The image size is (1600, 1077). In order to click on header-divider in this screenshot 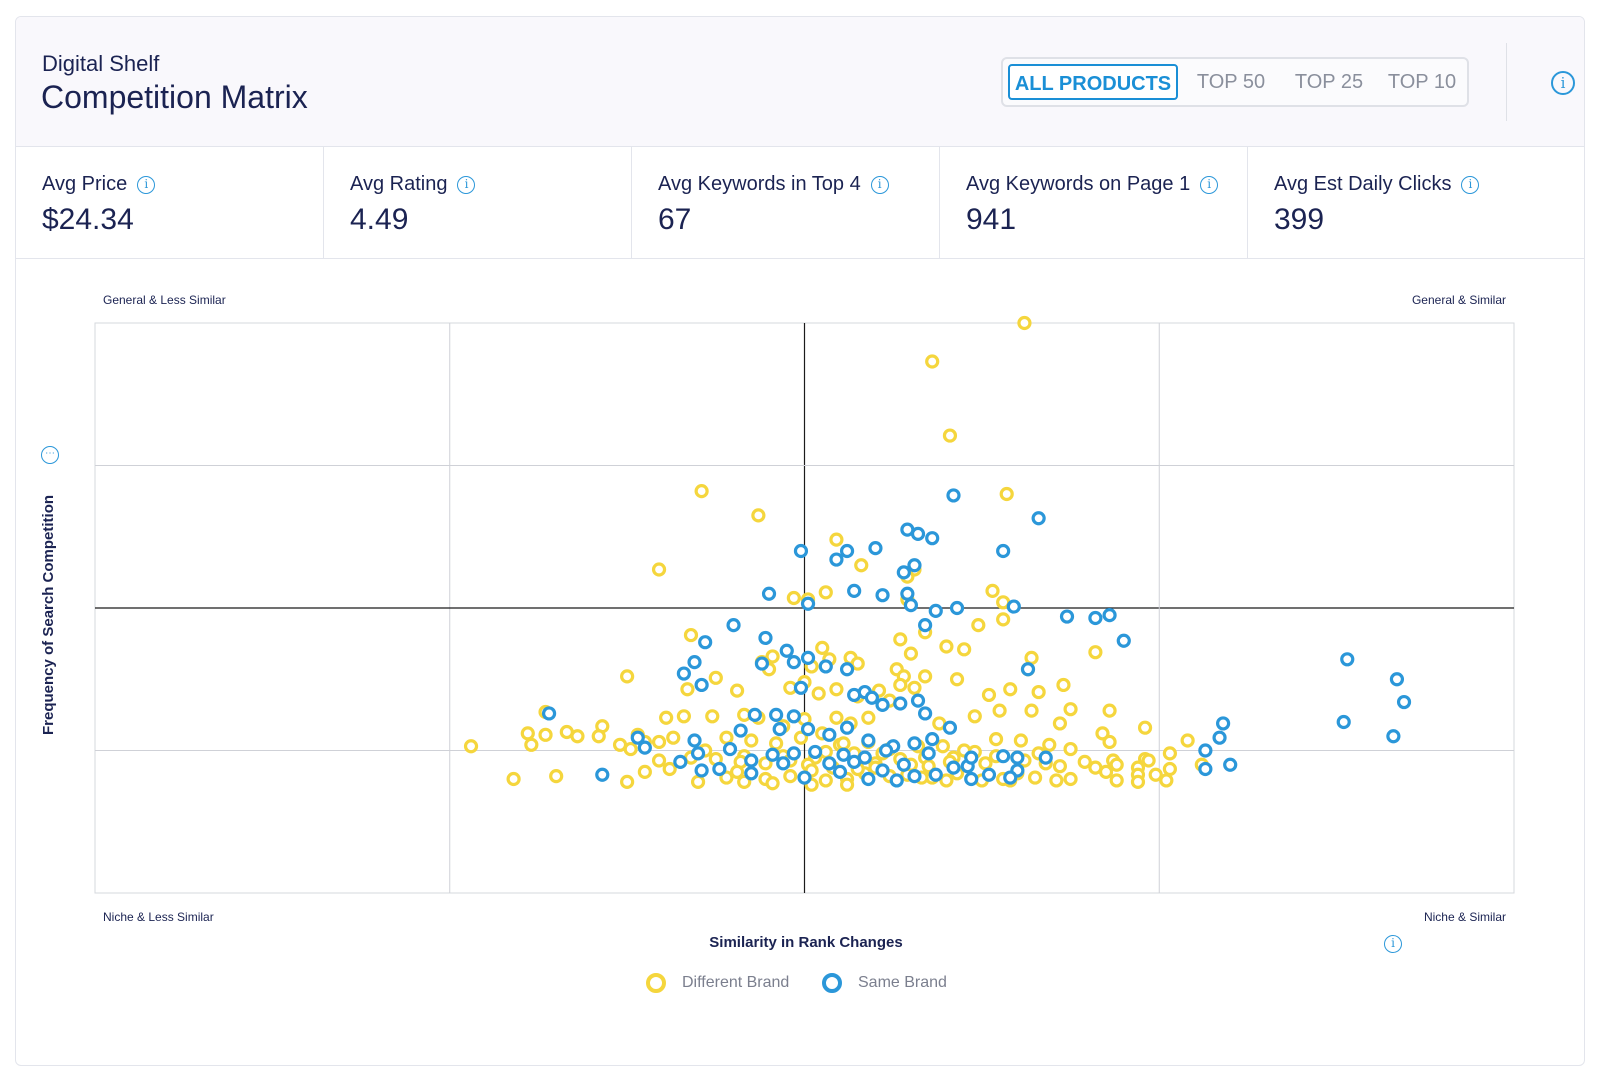, I will do `click(1506, 82)`.